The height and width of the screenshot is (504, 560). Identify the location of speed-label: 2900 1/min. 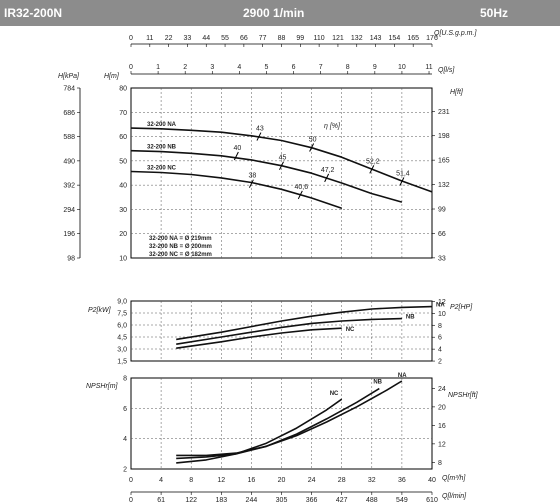
(274, 13).